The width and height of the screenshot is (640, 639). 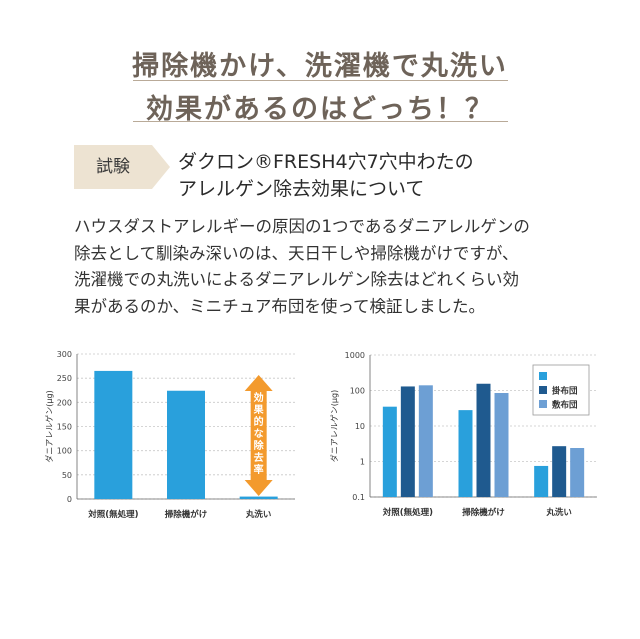 I want to click on page-title-line1: 掃除機かけ、洗濯機で丸洗い, so click(x=320, y=66).